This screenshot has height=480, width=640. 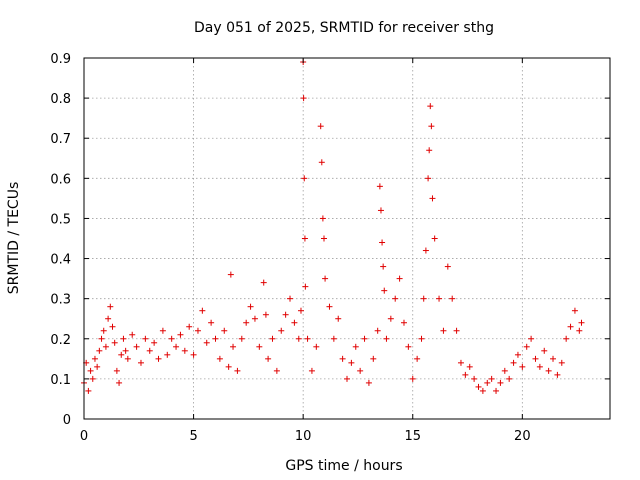 What do you see at coordinates (60, 380) in the screenshot?
I see `y-tick-label: 0.1` at bounding box center [60, 380].